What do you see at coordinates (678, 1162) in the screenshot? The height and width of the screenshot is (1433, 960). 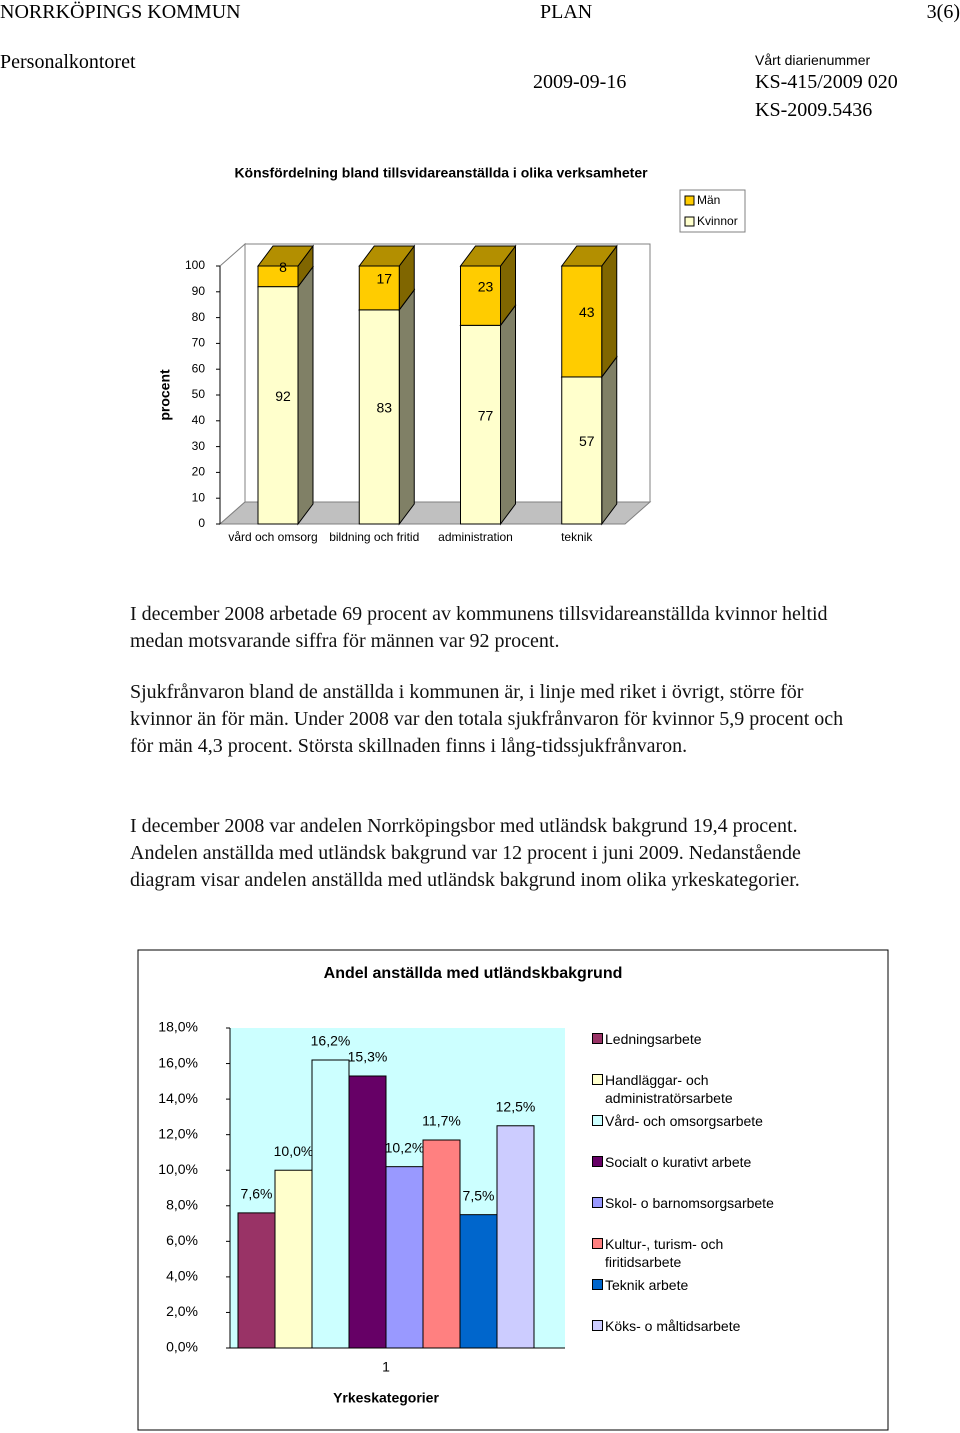 I see `legend-label: Socialt o kurativt arbete` at bounding box center [678, 1162].